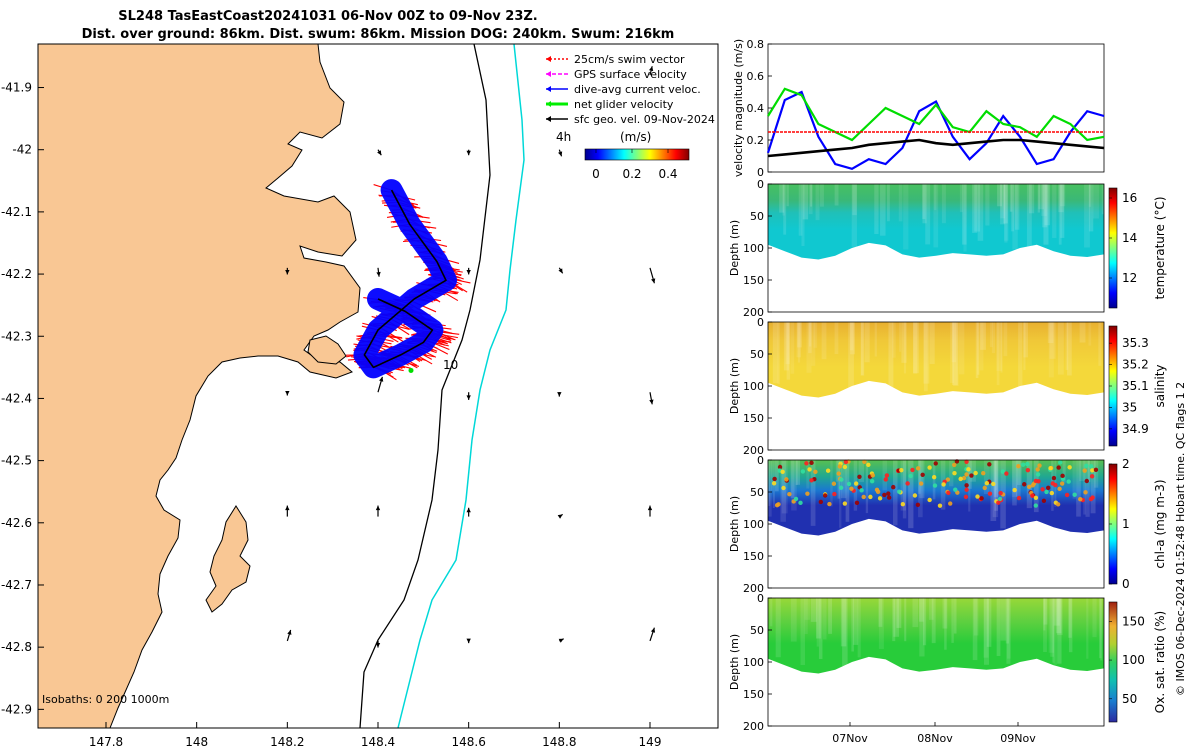  I want to click on map-y-tick-label: -42.3, so click(16, 336).